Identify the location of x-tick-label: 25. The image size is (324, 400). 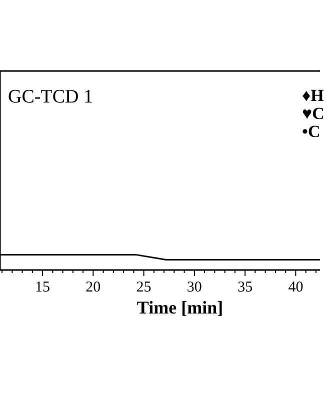
(144, 287).